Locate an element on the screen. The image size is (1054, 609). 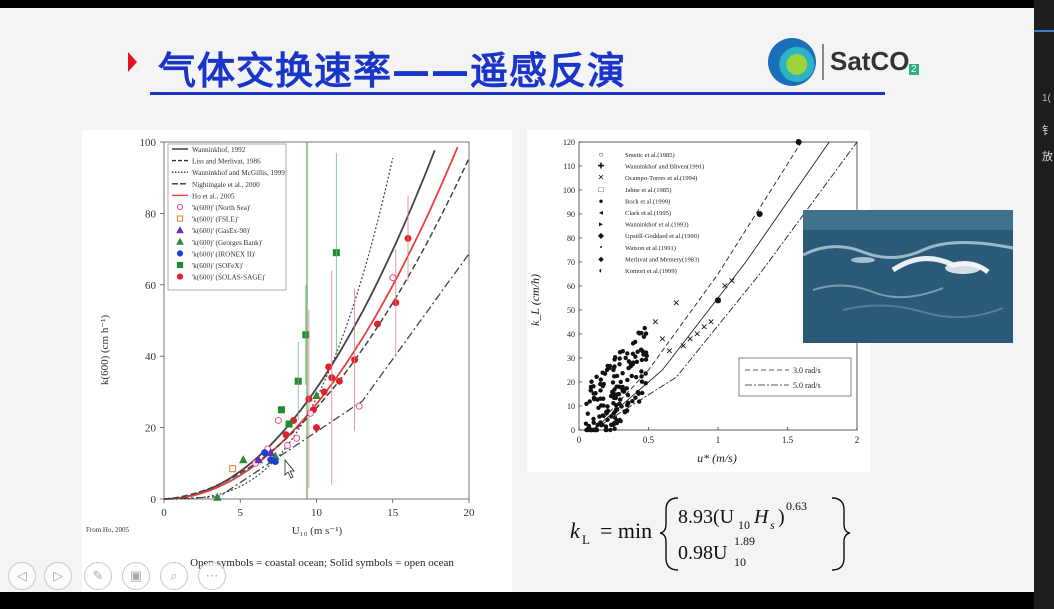
legend-label: Wanninkhof and Bliven(1991) is located at coordinates (664, 167).